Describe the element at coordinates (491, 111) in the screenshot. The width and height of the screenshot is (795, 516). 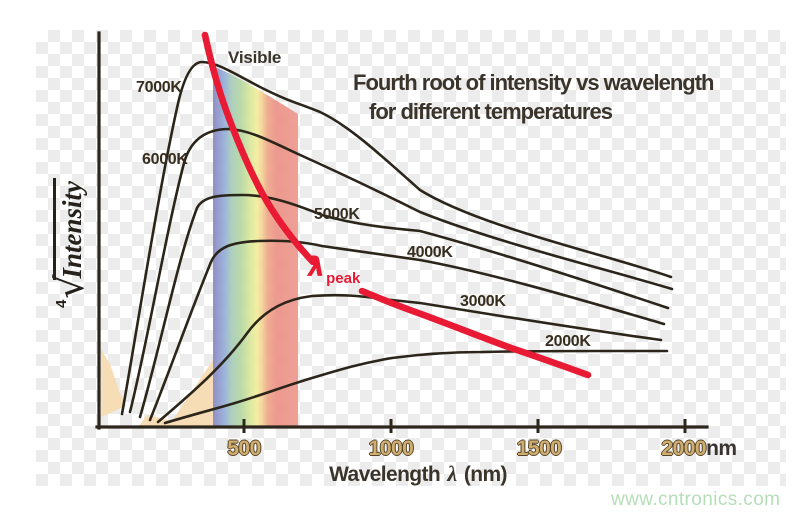
I see `title-line-2: for different temperatures` at that location.